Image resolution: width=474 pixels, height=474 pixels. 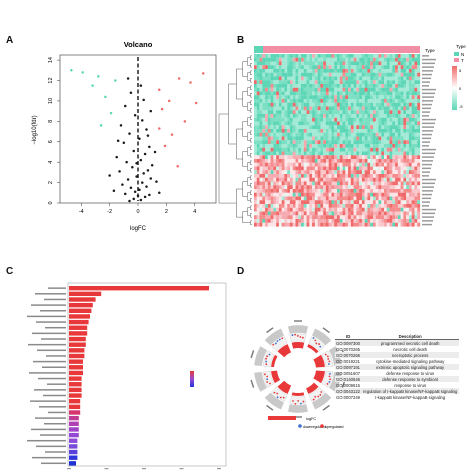 I want to click on zscore-bar, so click(x=284, y=351).